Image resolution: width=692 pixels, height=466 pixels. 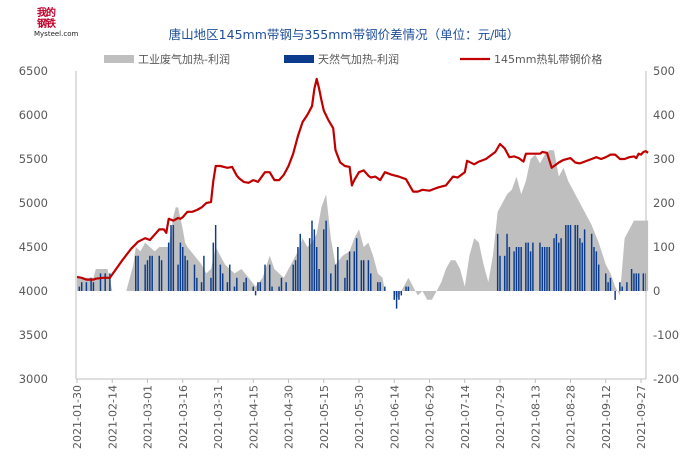 I want to click on legend-label-area: 工业废气加热-利润, so click(x=184, y=59).